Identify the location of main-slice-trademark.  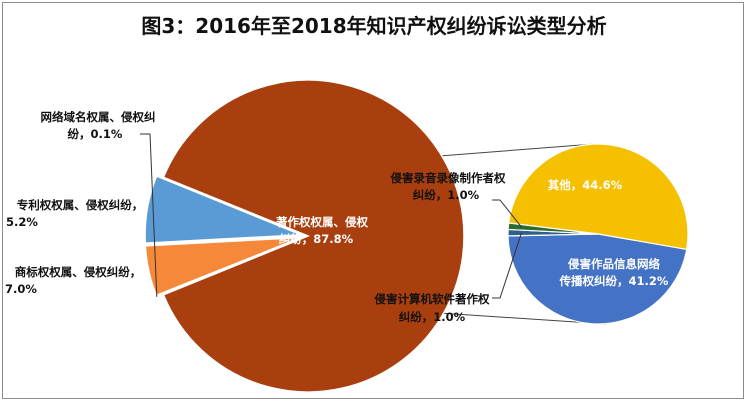
(223, 209).